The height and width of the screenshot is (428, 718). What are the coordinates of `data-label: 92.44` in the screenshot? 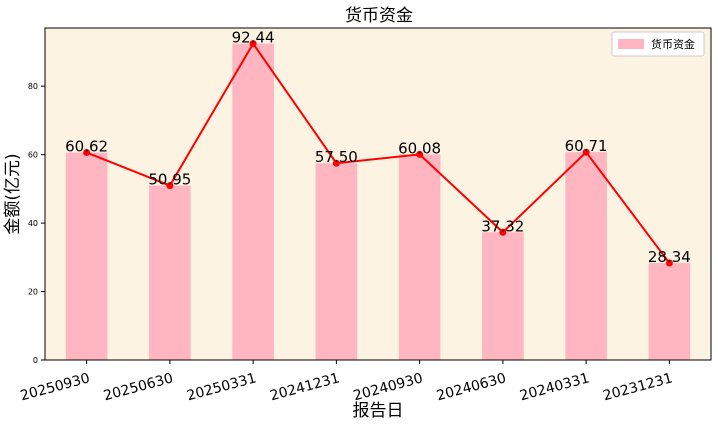 It's located at (253, 38).